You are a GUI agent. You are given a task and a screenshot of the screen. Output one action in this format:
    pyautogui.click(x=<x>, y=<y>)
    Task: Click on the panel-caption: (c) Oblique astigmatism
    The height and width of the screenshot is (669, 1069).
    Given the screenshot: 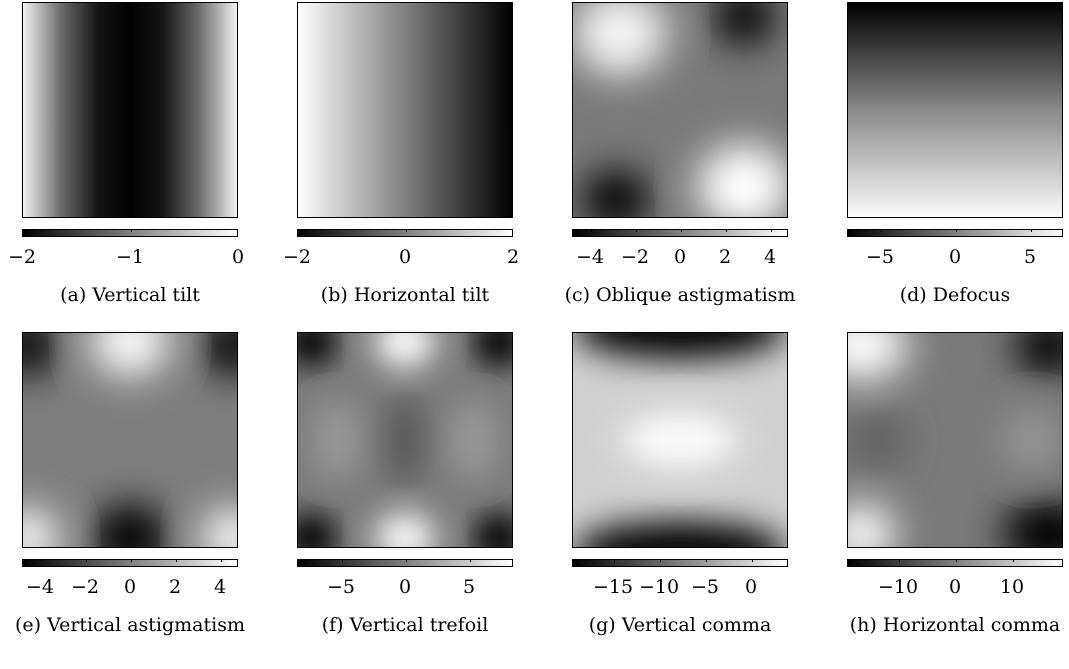 What is the action you would take?
    pyautogui.click(x=680, y=295)
    